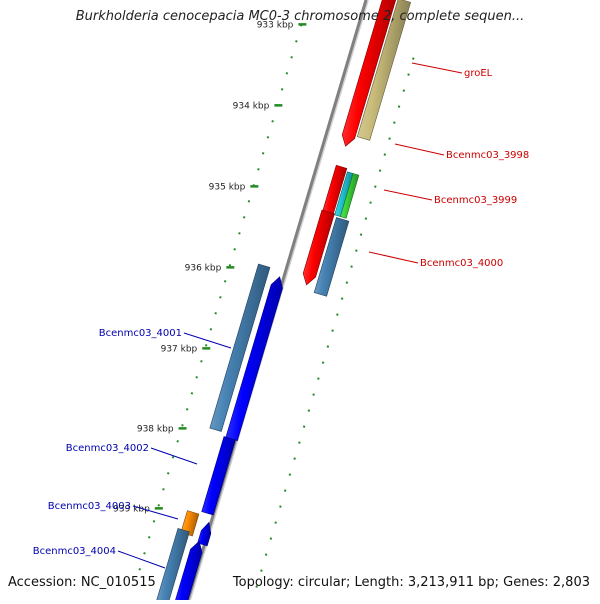 The width and height of the screenshot is (600, 604). I want to click on kbp-tick-label: 933 kbp, so click(275, 25).